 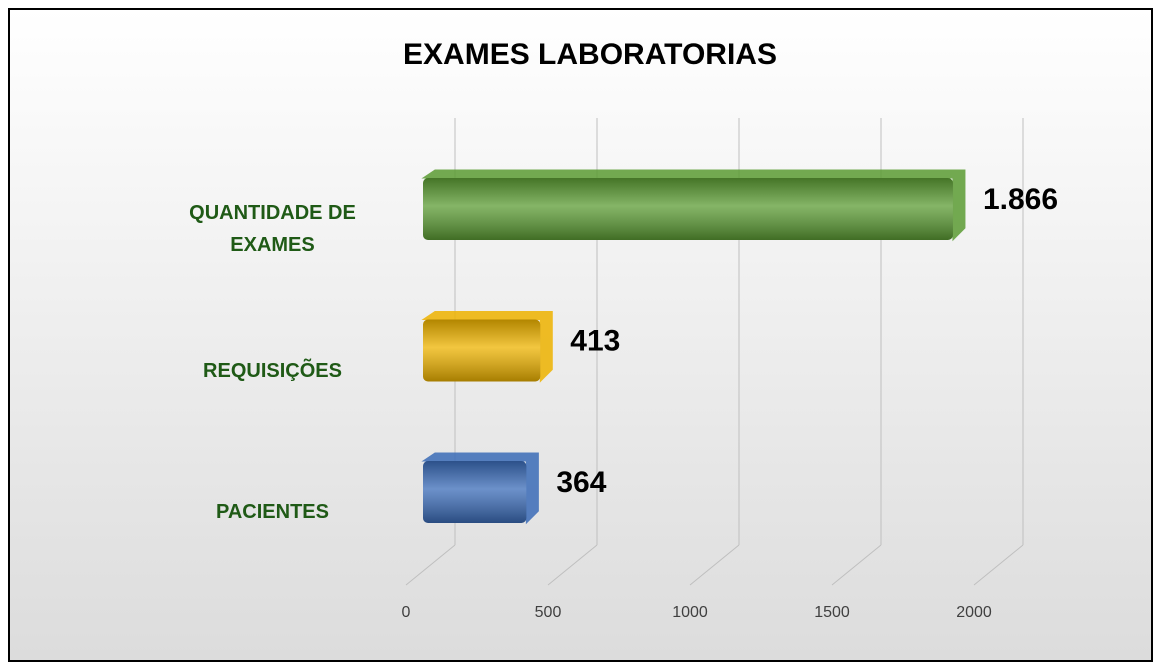 I want to click on x-tick-label: 1000, so click(x=690, y=612).